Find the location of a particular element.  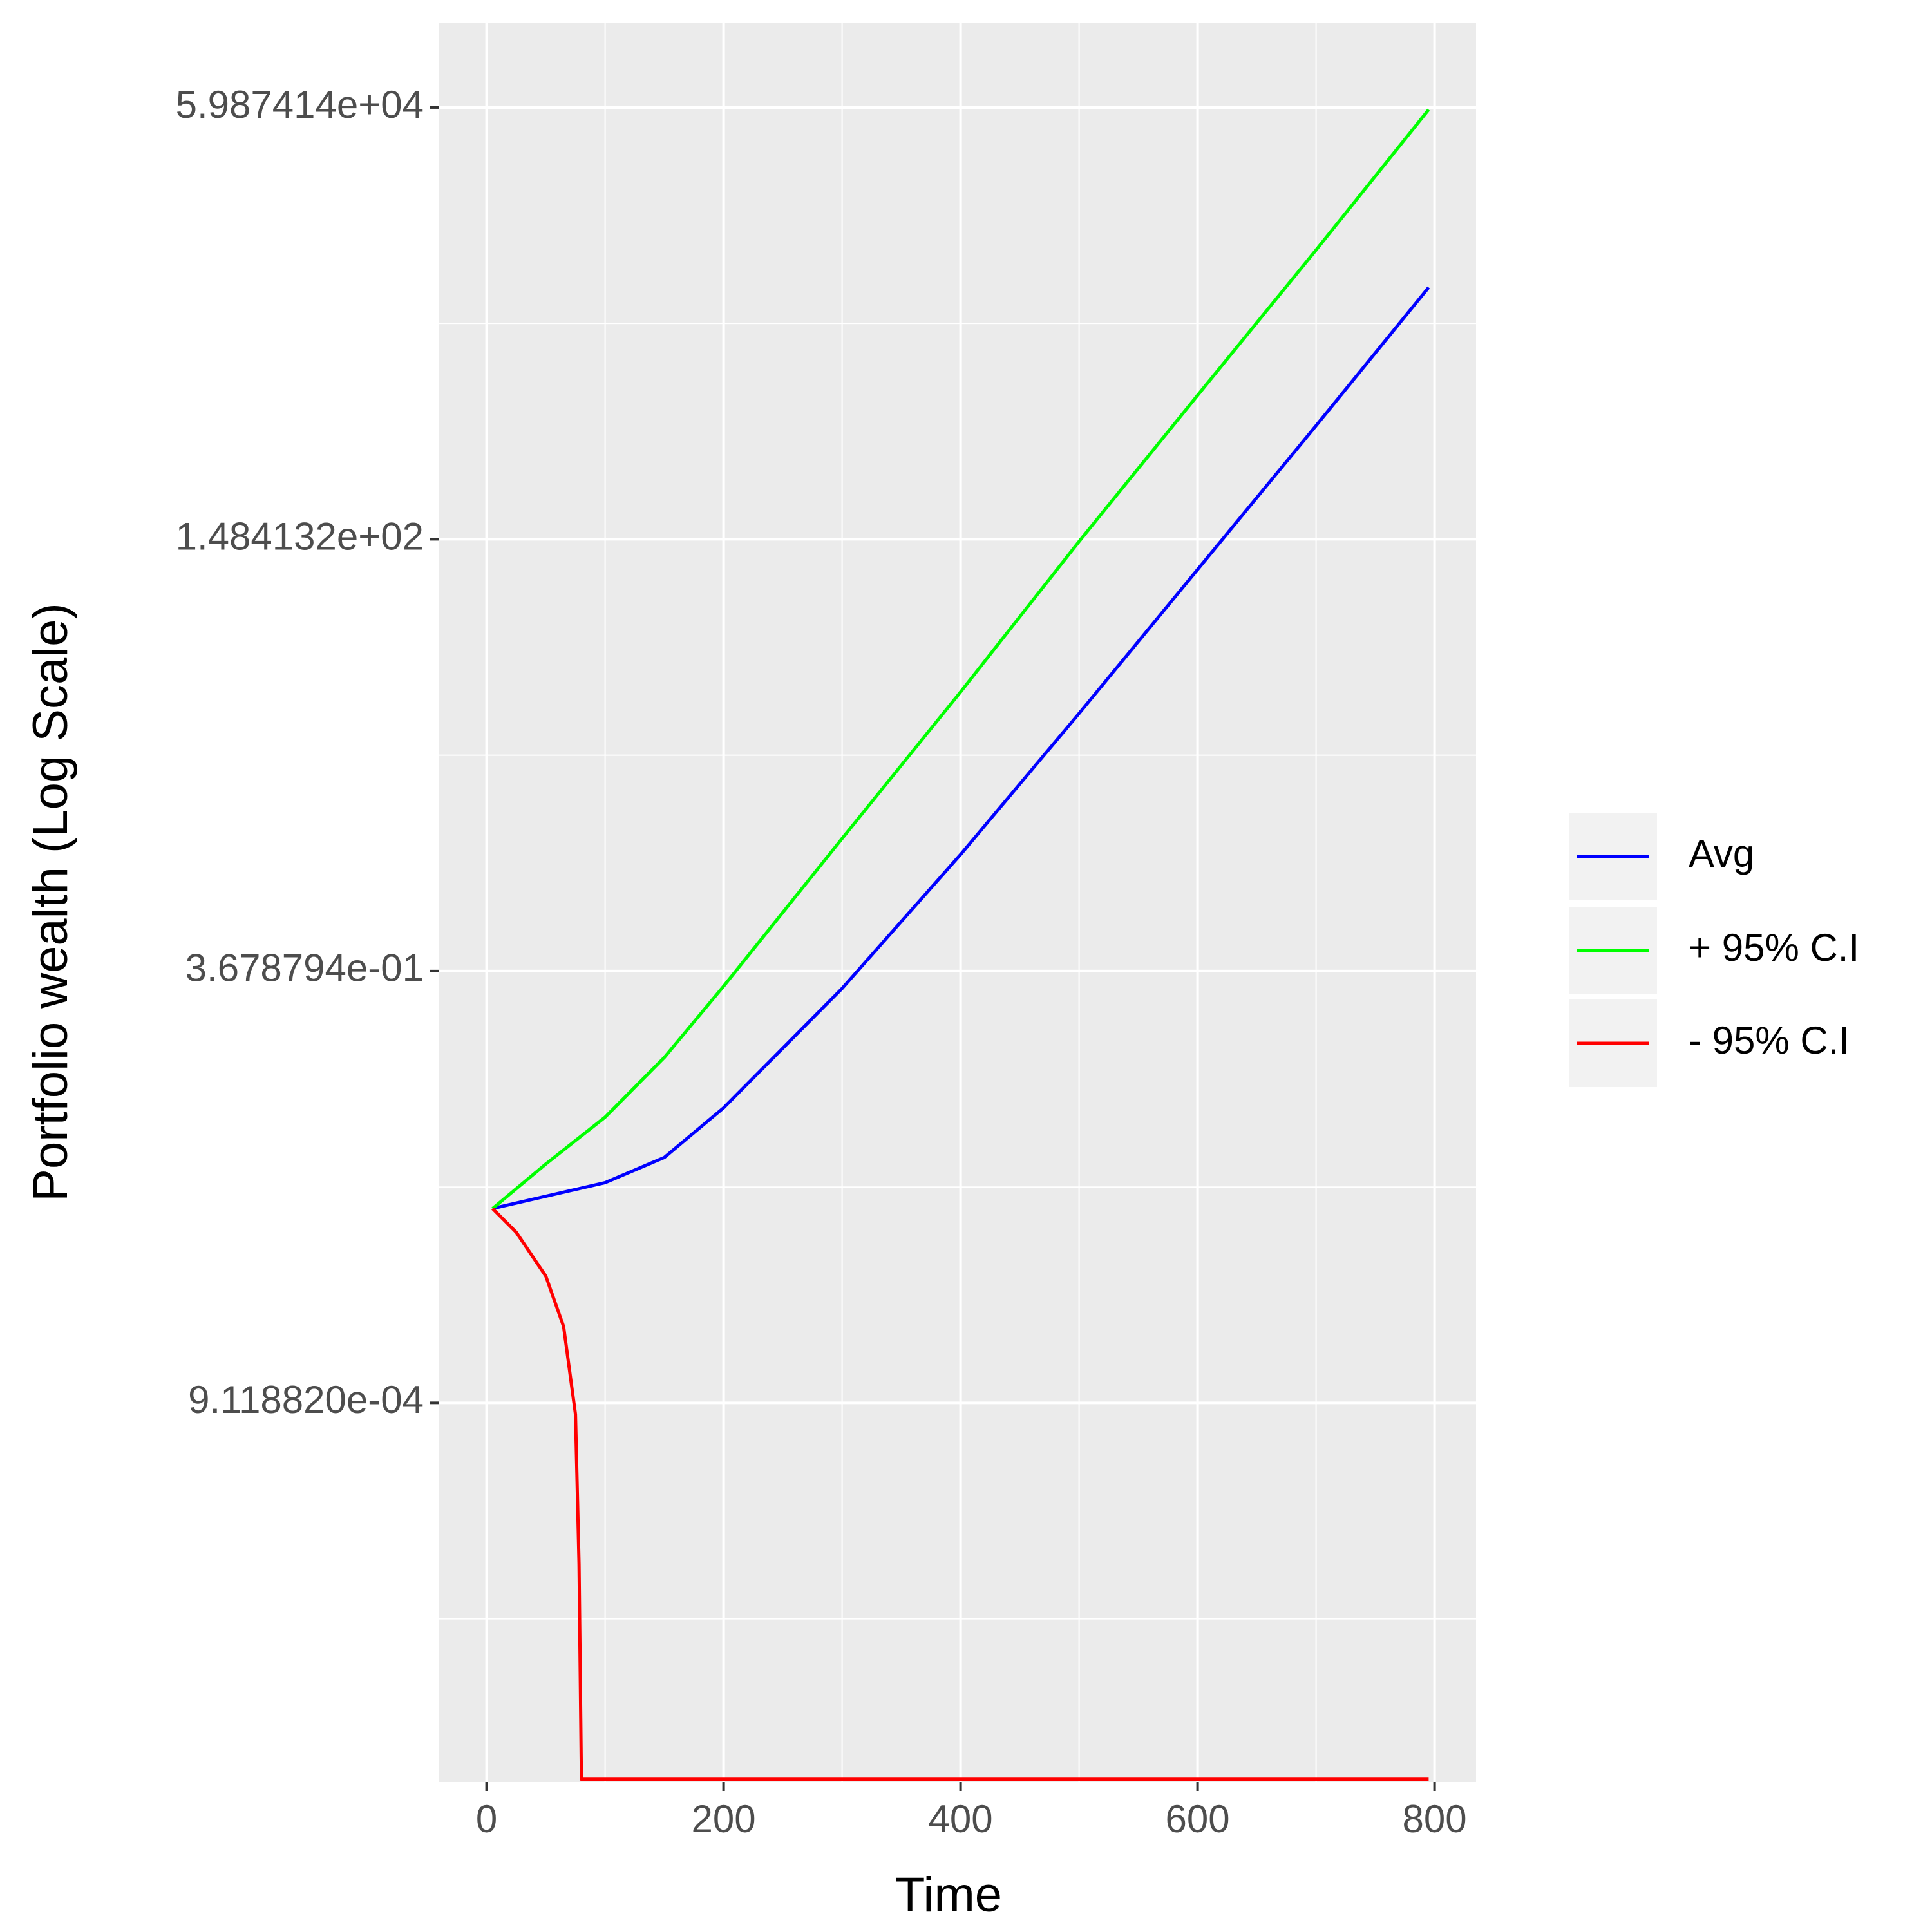

y-tick-label: 9.118820e-04 is located at coordinates (306, 1399).